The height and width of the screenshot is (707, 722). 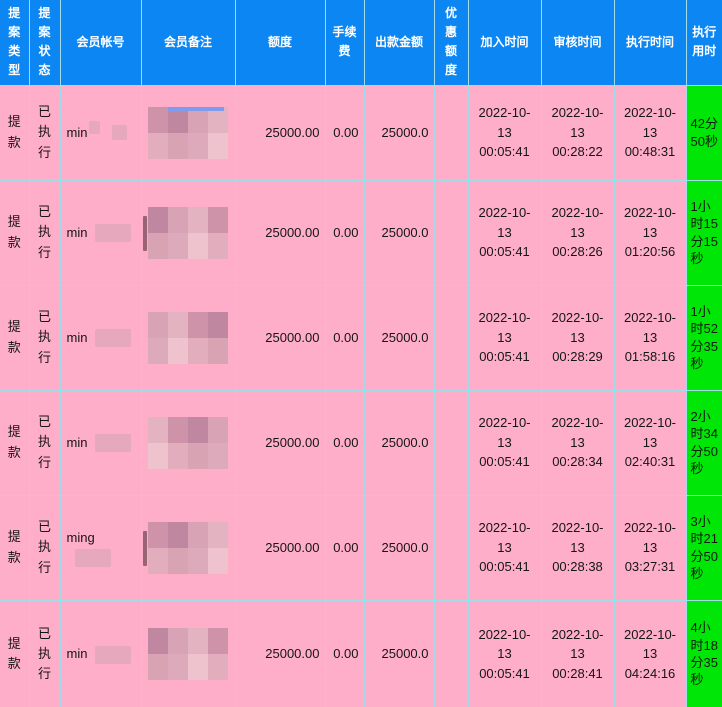 I want to click on column-header-account: 会员帐号, so click(x=100, y=43).